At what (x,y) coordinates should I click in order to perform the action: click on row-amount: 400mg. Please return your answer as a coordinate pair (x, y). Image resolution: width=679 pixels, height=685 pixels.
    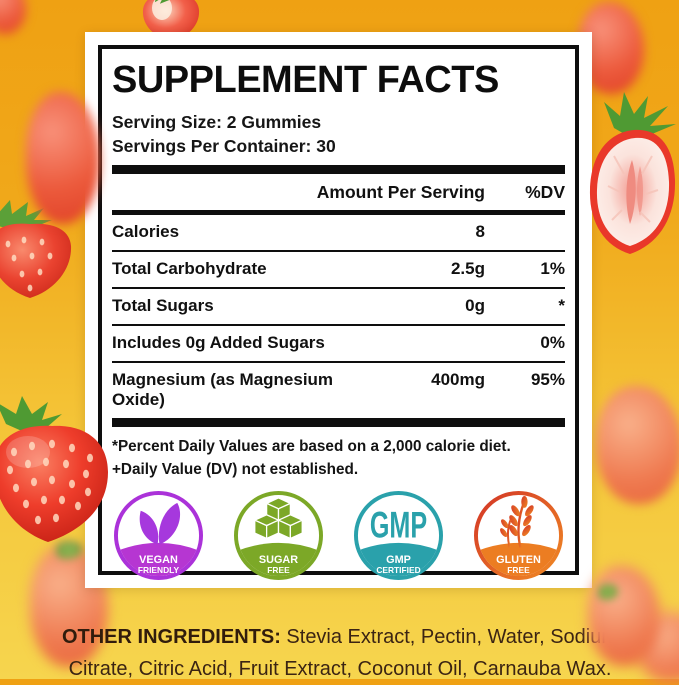
    Looking at the image, I should click on (458, 380).